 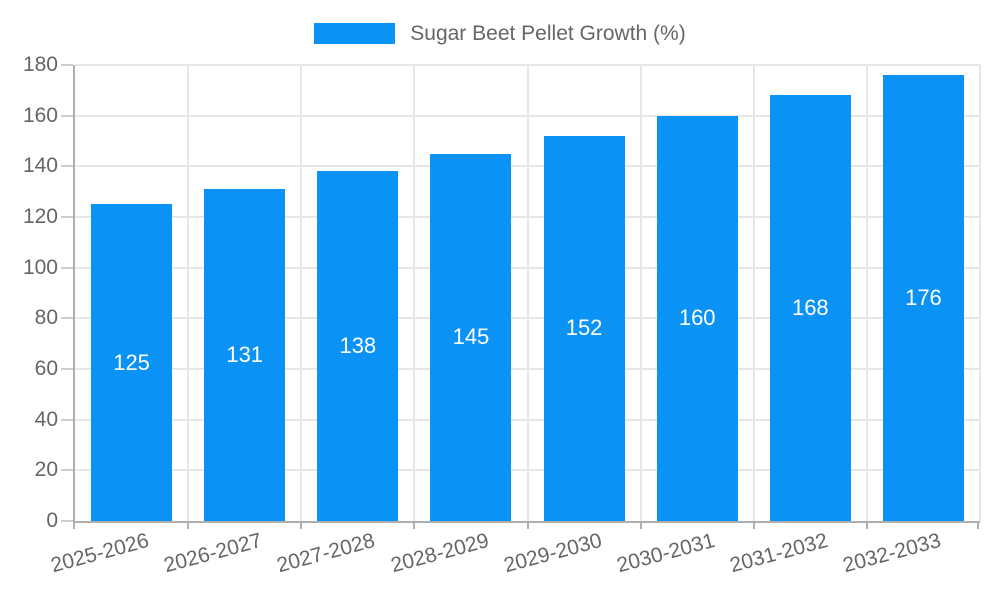 I want to click on y-tick-label: 20, so click(x=46, y=470).